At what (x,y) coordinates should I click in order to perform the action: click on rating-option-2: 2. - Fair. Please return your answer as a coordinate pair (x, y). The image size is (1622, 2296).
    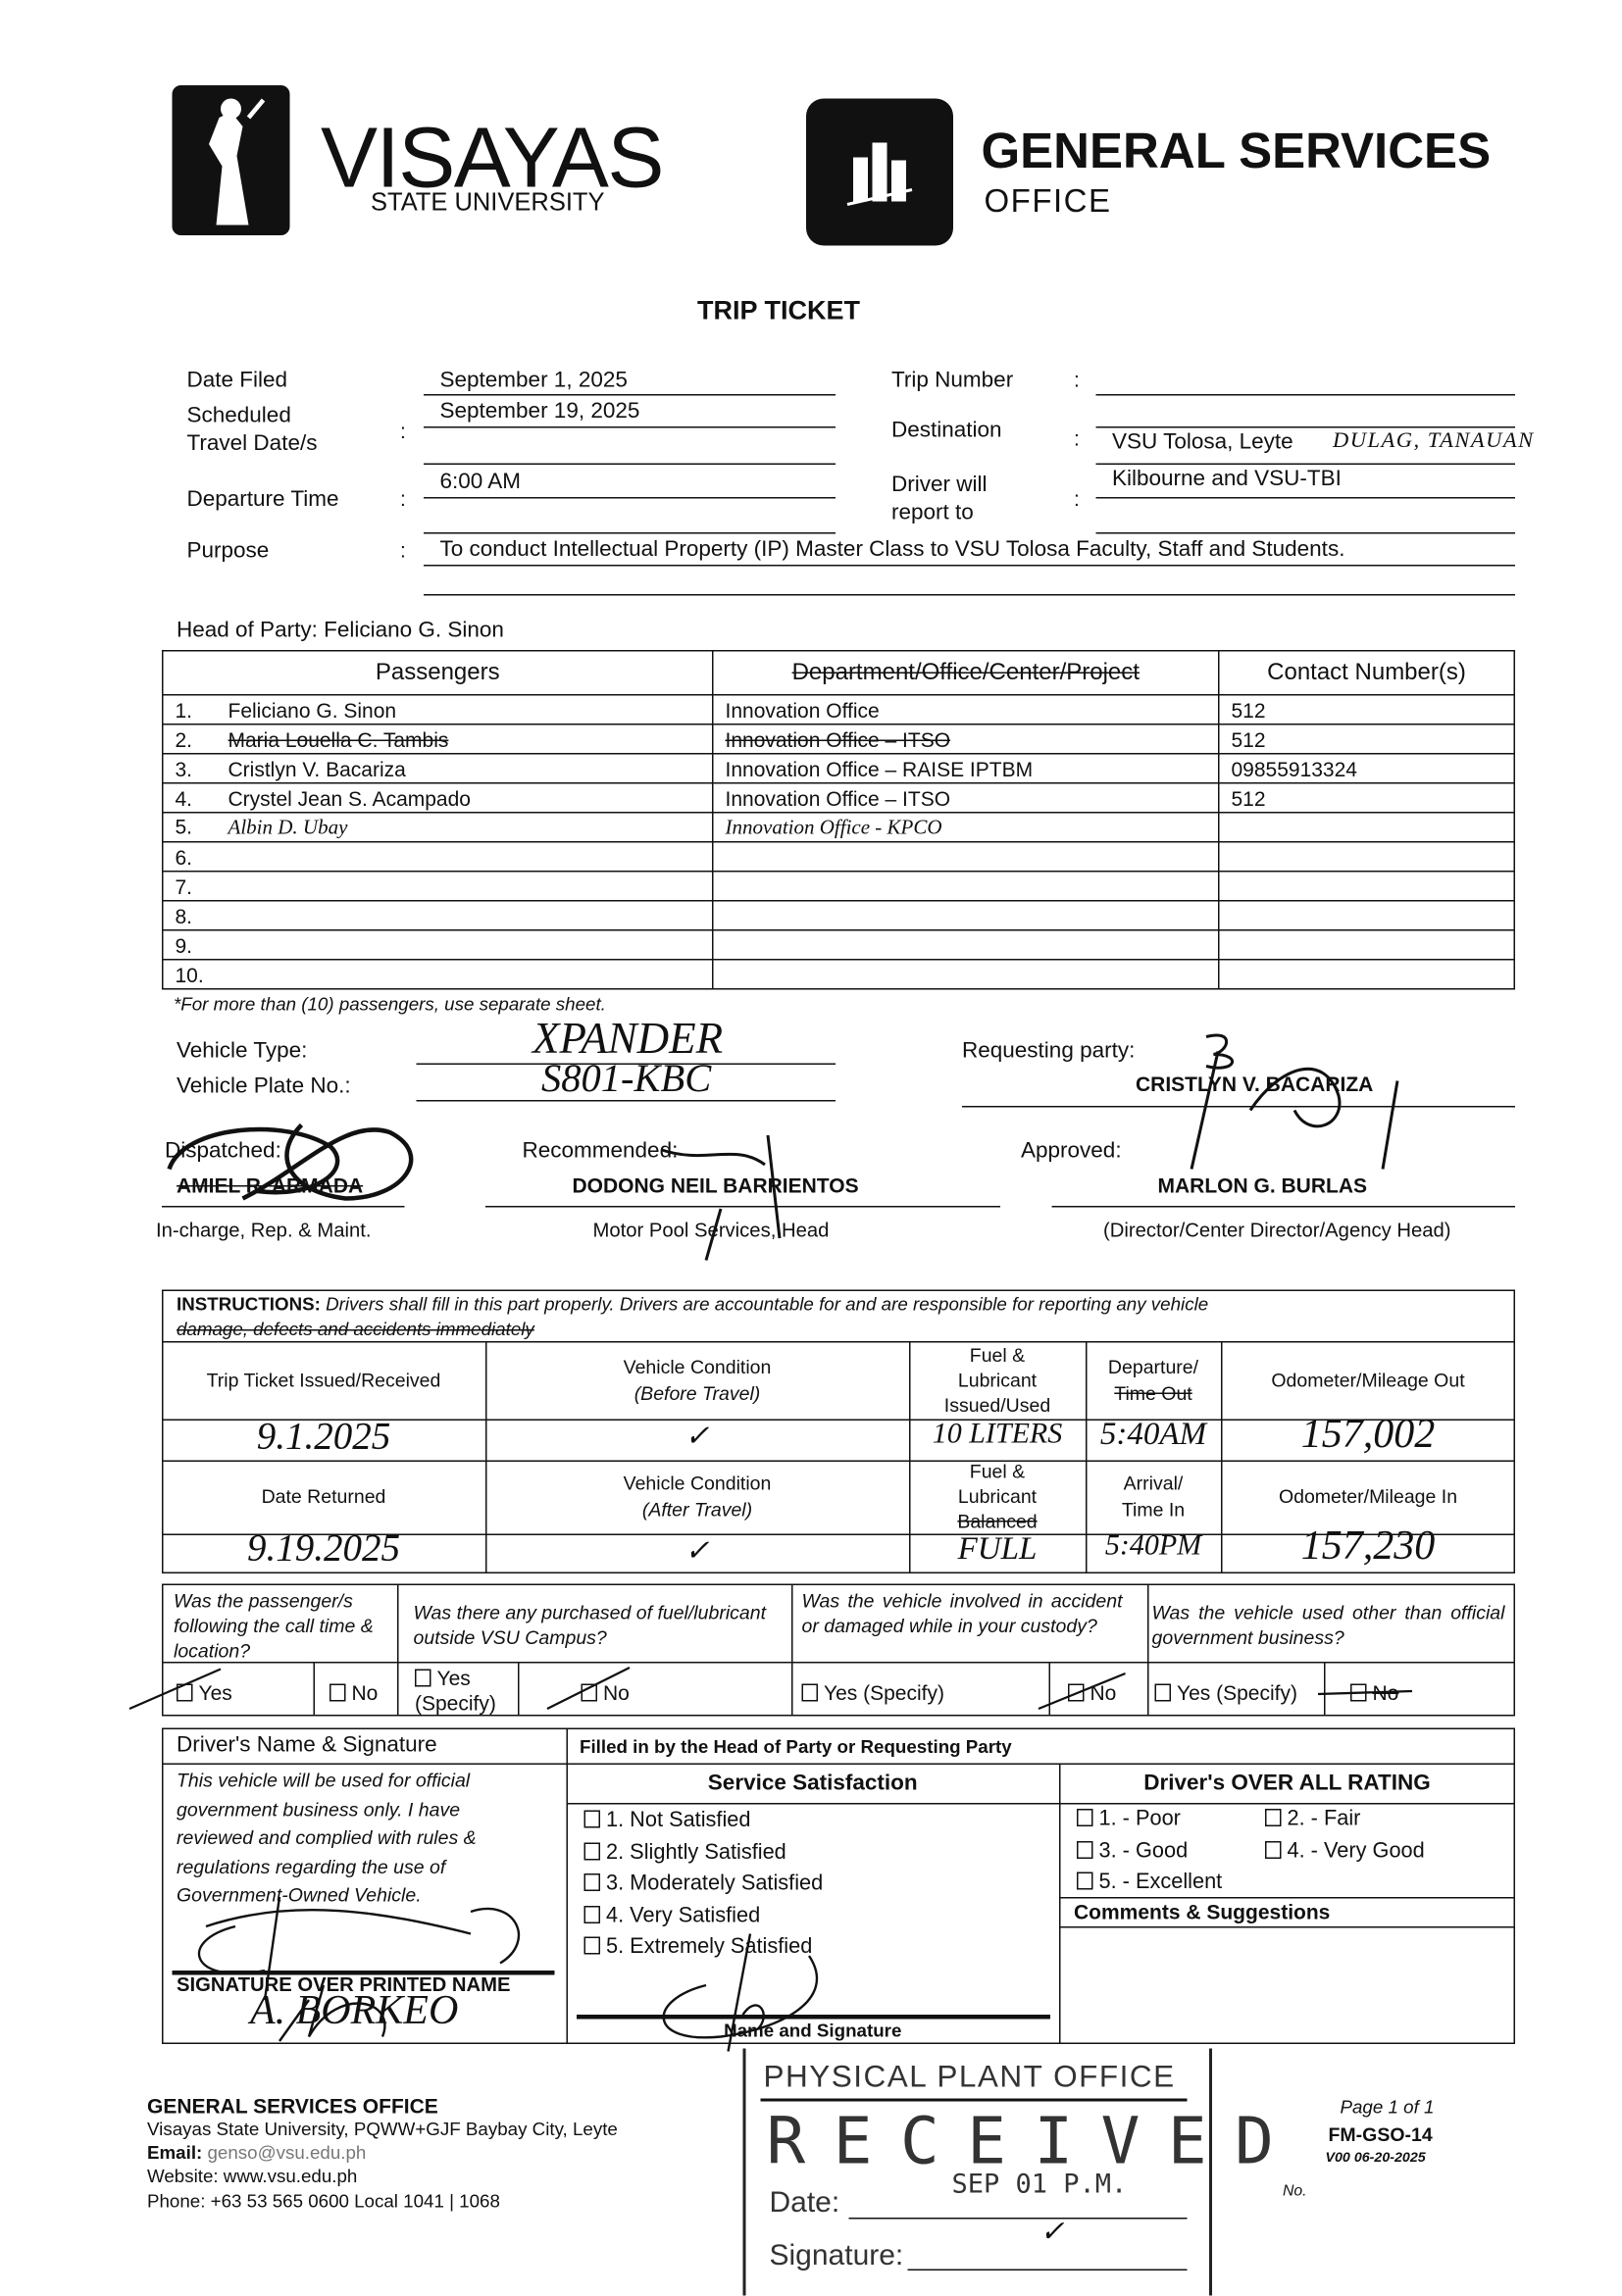
    Looking at the image, I should click on (1312, 1819).